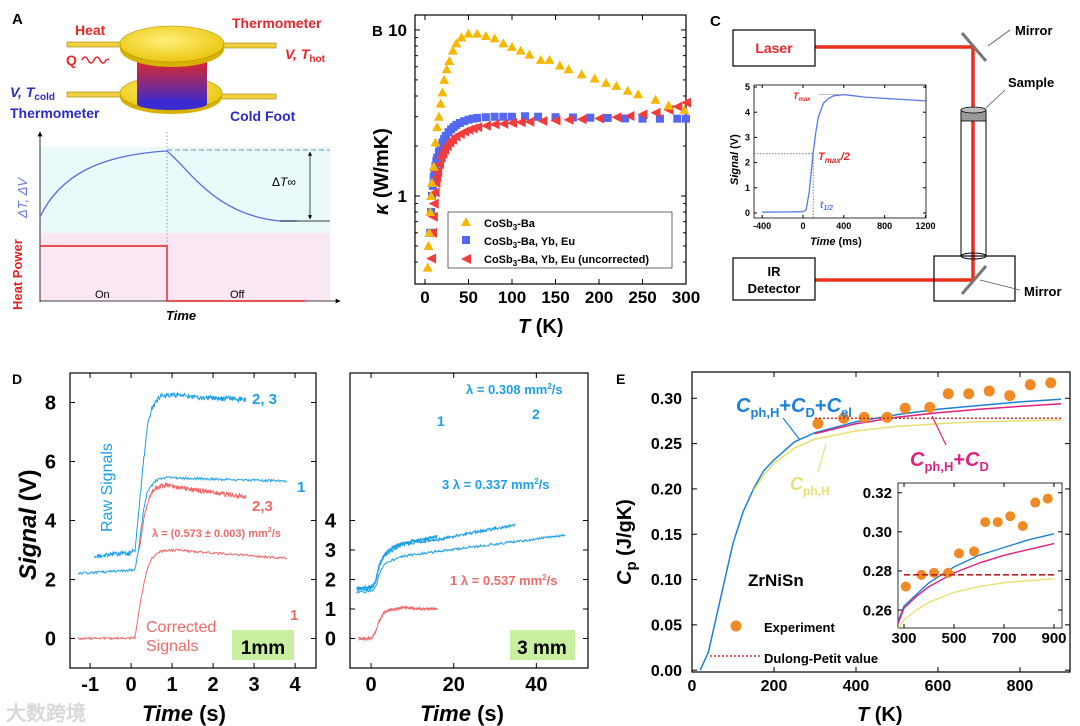 This screenshot has height=726, width=1080. I want to click on panel-label: E, so click(620, 379).